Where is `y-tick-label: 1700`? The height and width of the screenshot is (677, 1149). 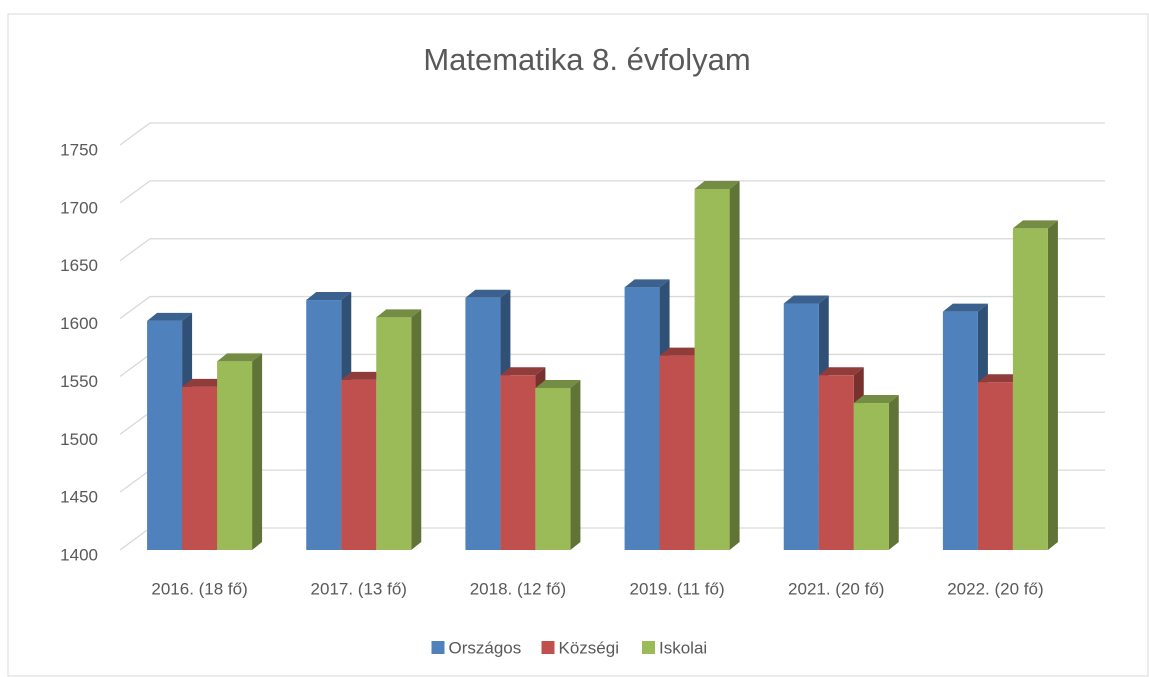 y-tick-label: 1700 is located at coordinates (79, 207).